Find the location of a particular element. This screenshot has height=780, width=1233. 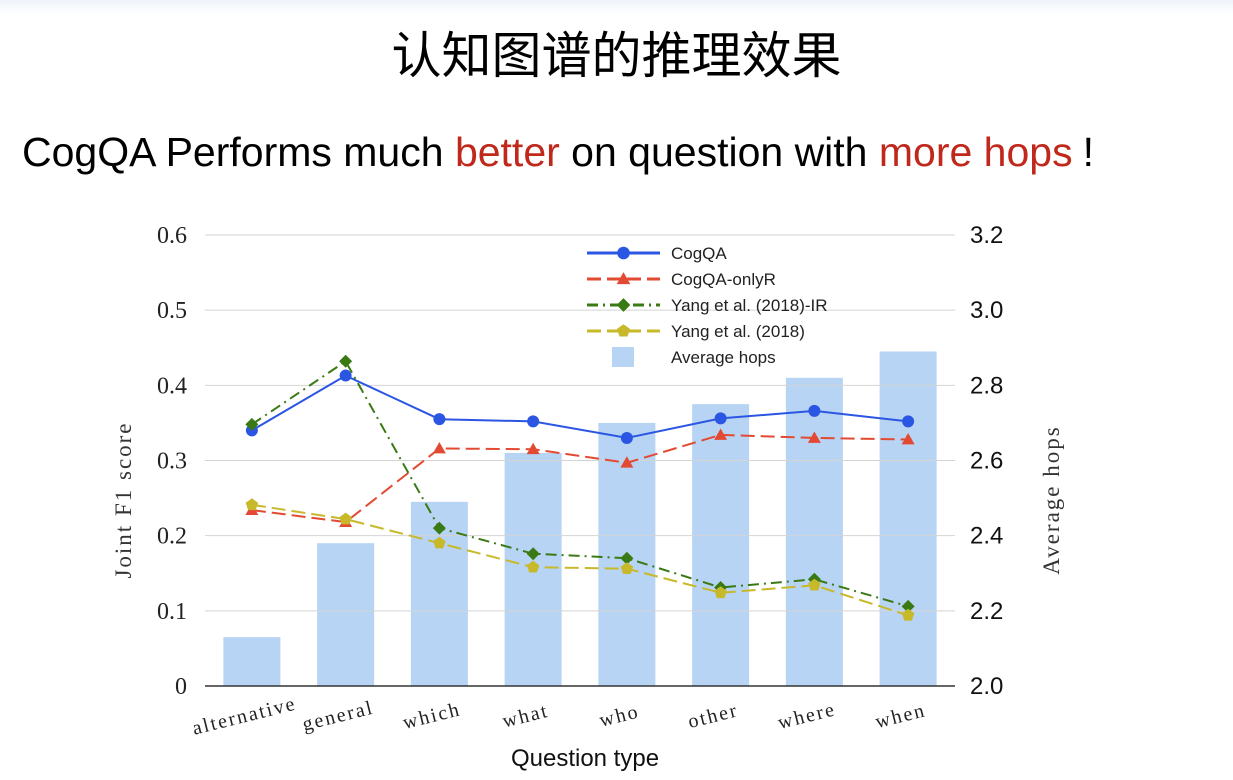

y-left-axis-title: Joint F1 score is located at coordinates (123, 499).